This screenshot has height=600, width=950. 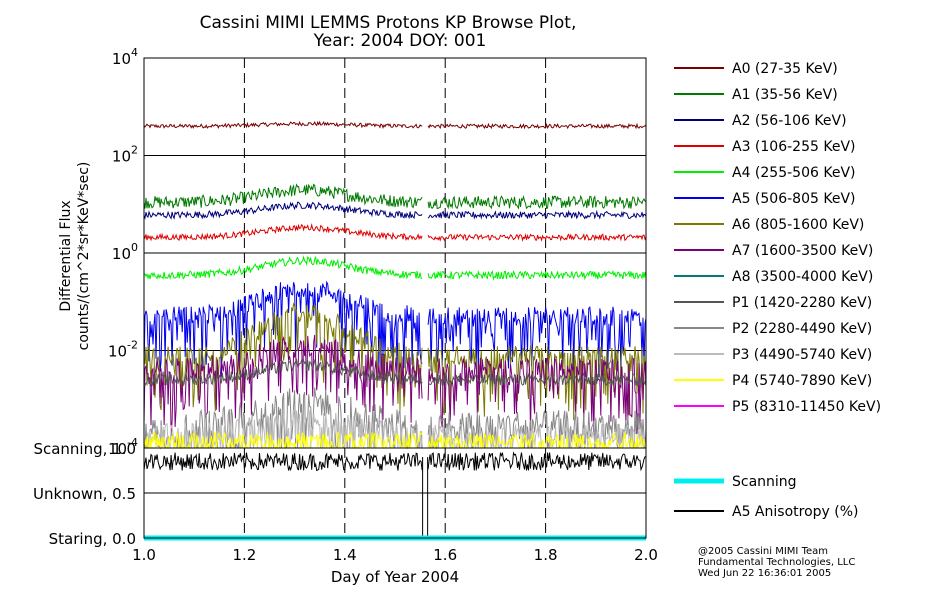 I want to click on footer-company: Fundamental Technologies, LLC, so click(x=776, y=562).